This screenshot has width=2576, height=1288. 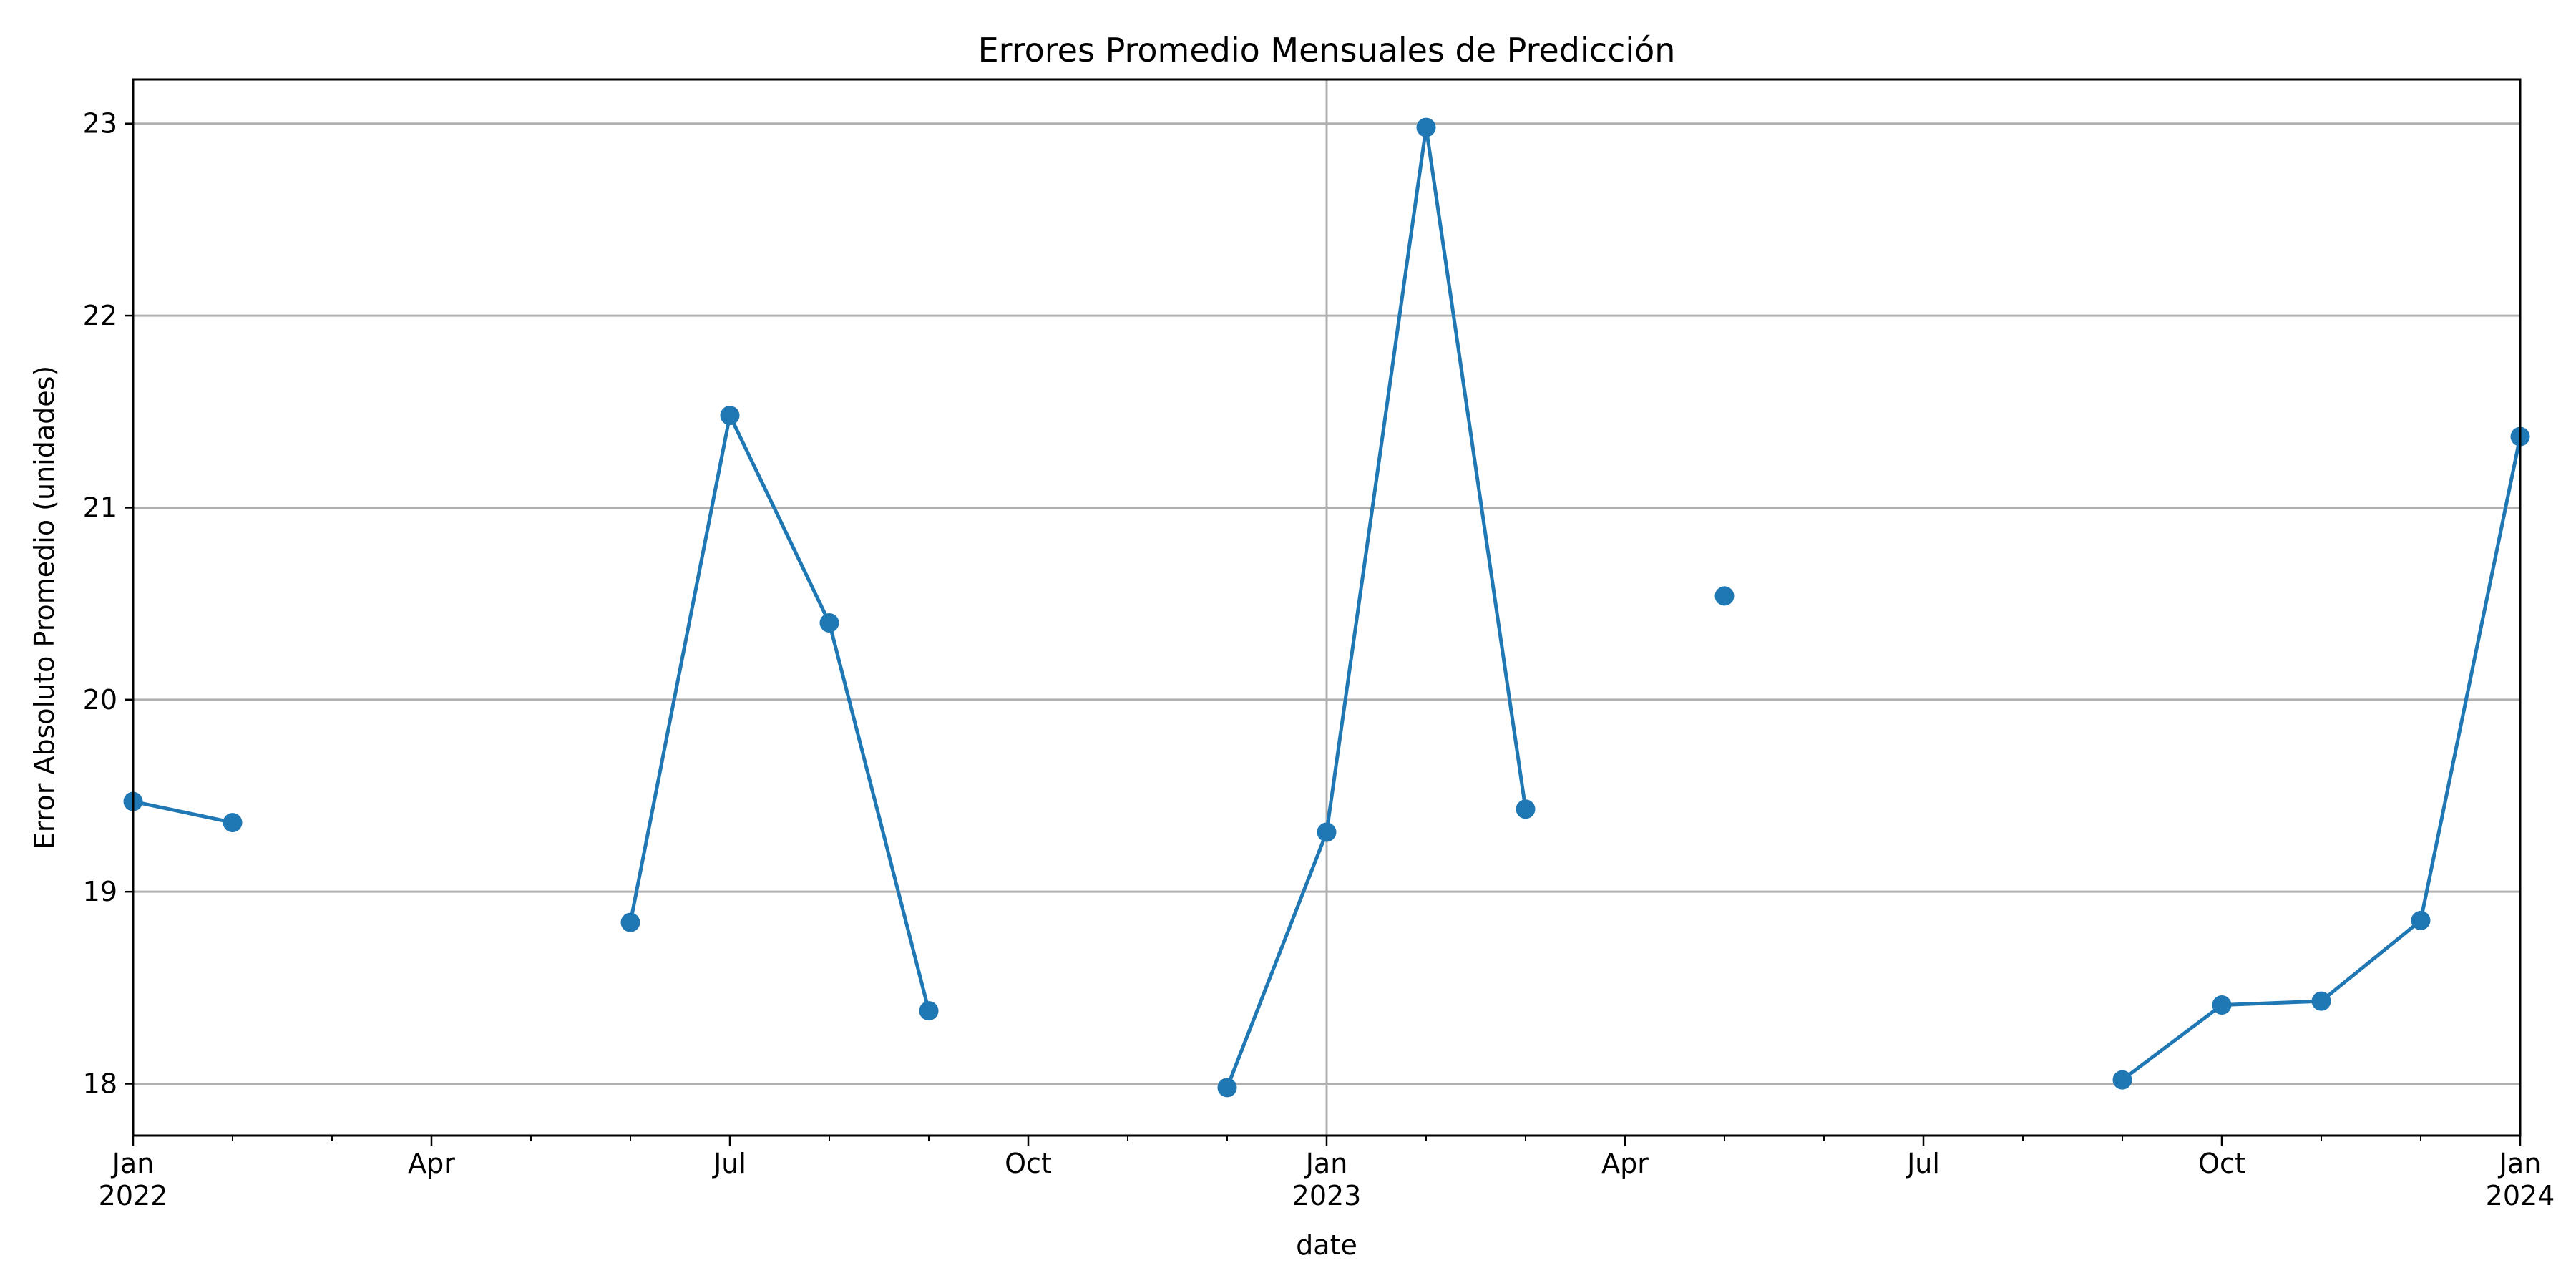 What do you see at coordinates (133, 1195) in the screenshot?
I see `x-tick-year-label: 2022` at bounding box center [133, 1195].